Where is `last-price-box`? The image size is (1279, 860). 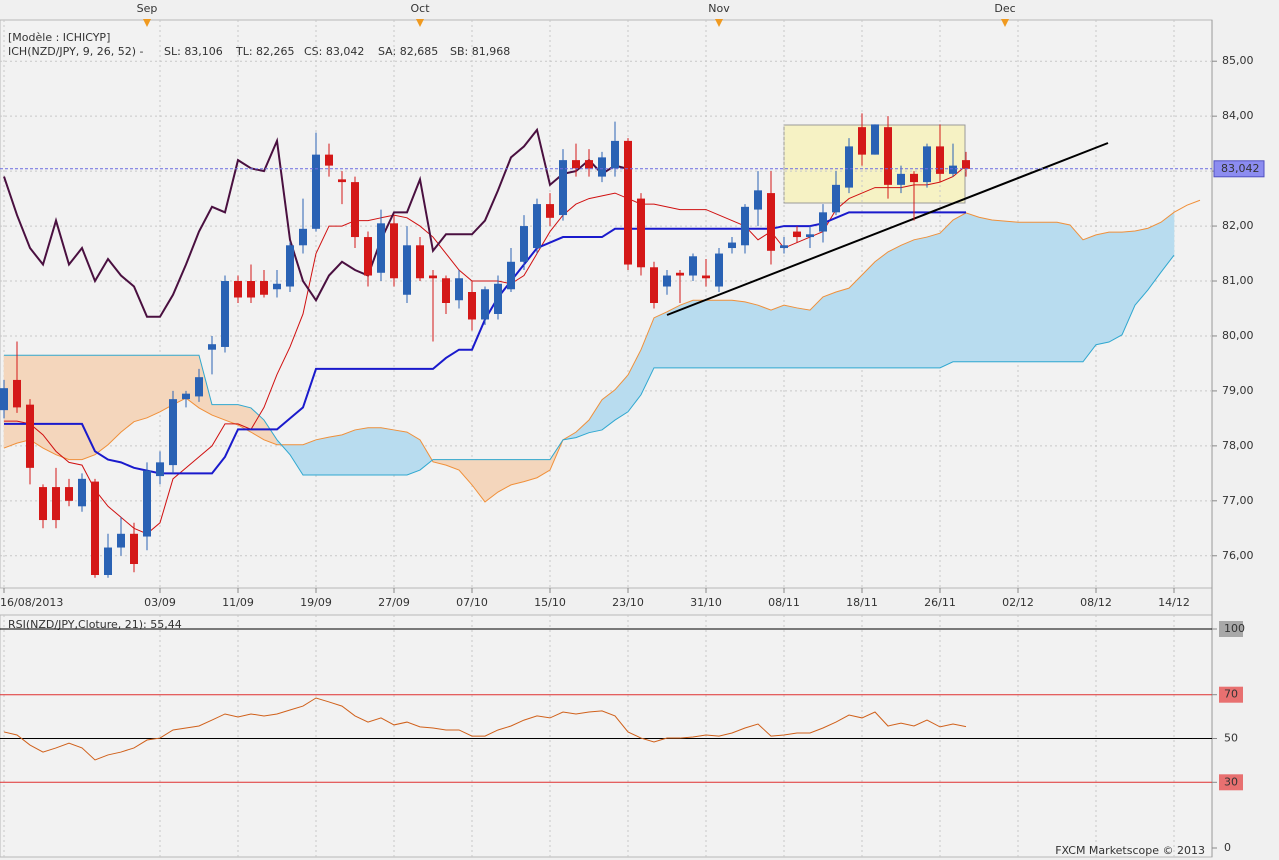 last-price-box is located at coordinates (1239, 169).